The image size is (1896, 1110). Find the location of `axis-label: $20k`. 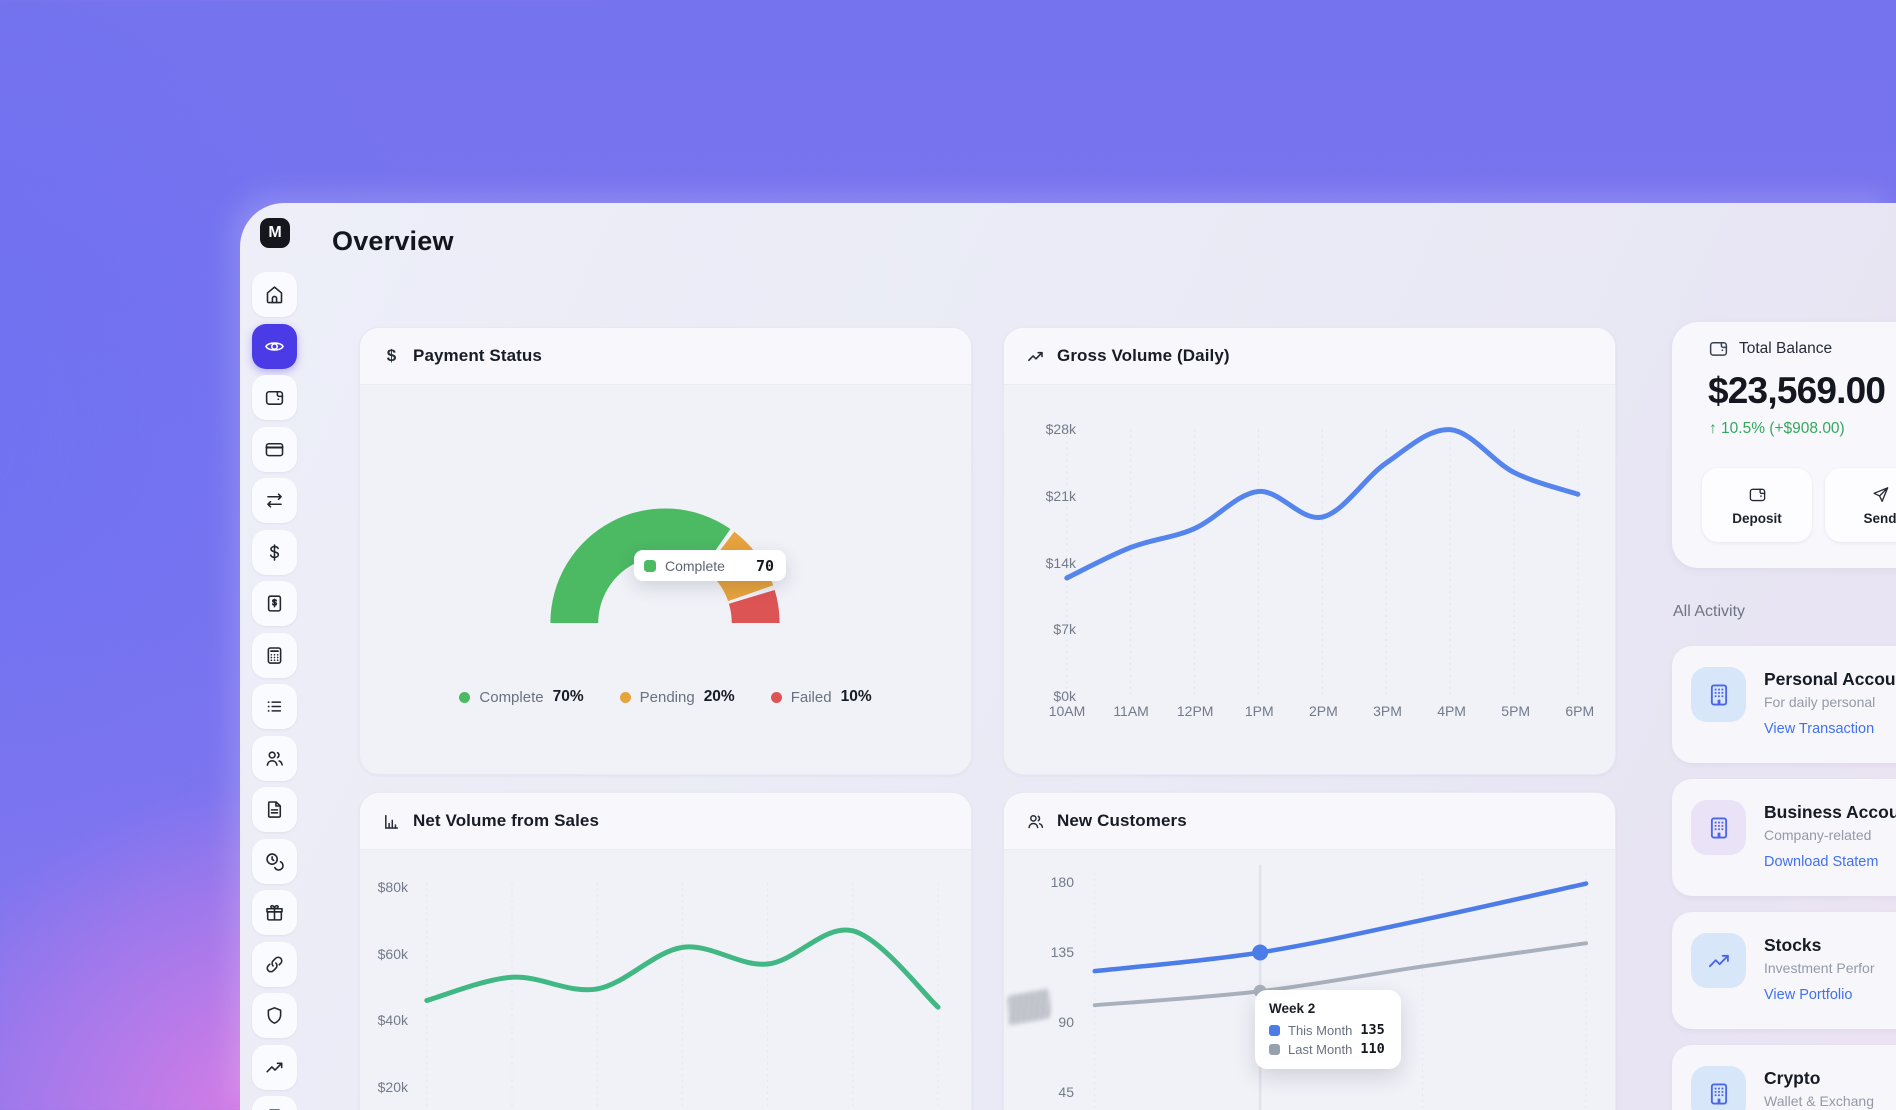

axis-label: $20k is located at coordinates (392, 1086).